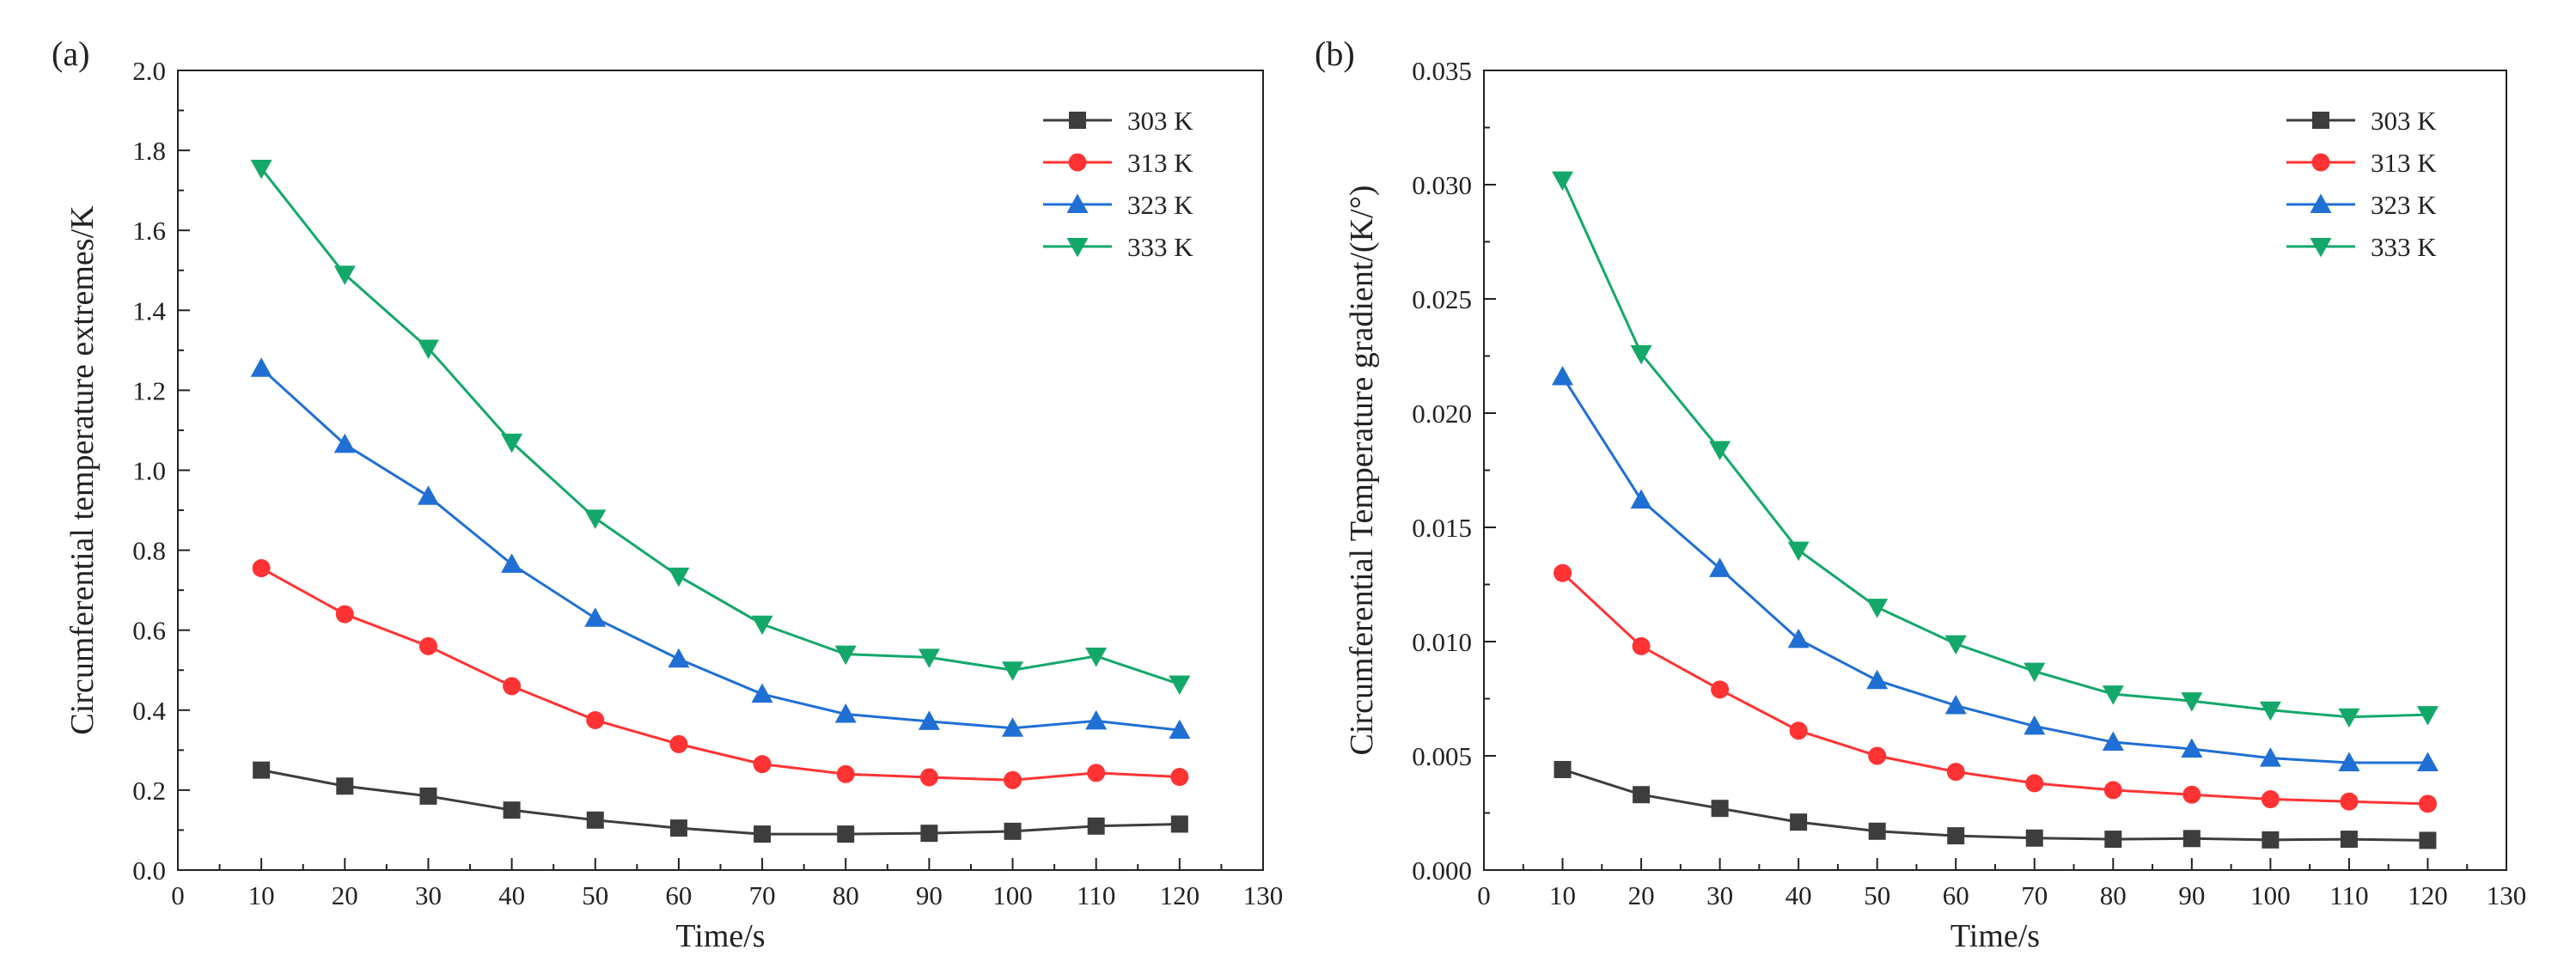 The image size is (2576, 980). What do you see at coordinates (1484, 895) in the screenshot?
I see `x-tick-label: 0` at bounding box center [1484, 895].